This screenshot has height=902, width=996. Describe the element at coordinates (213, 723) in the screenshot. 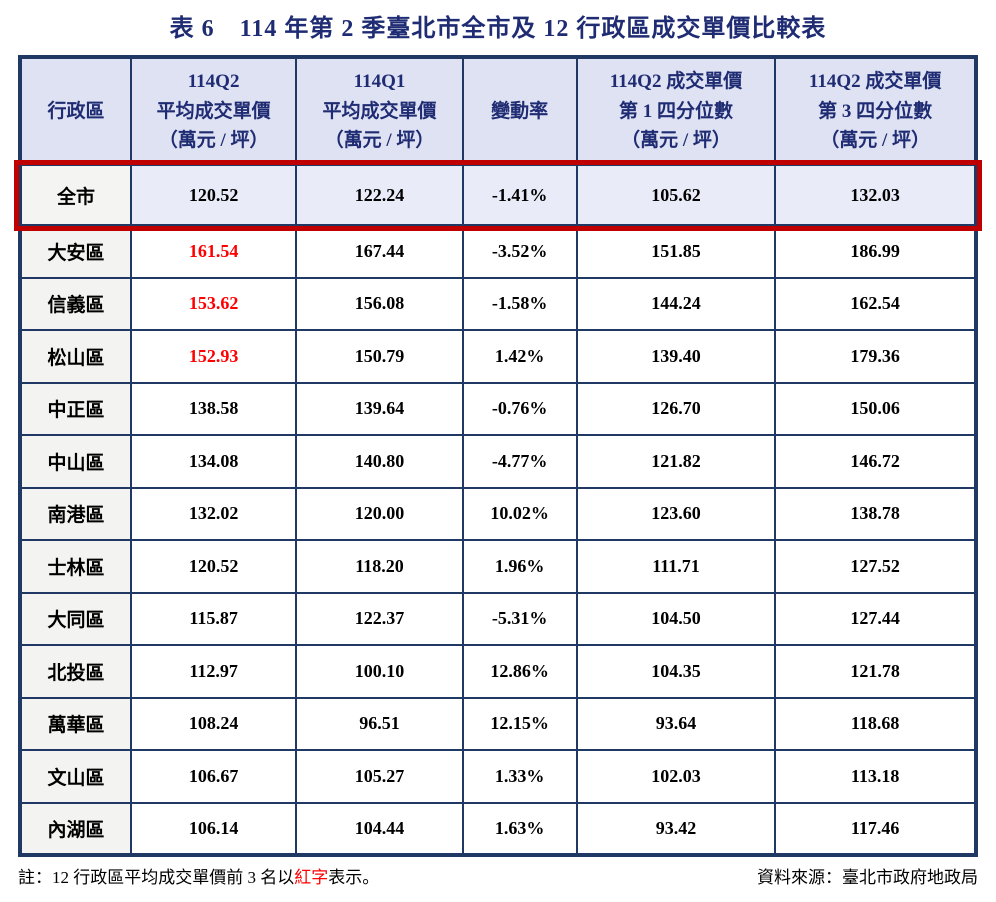

I see `value-cell: 108.24` at that location.